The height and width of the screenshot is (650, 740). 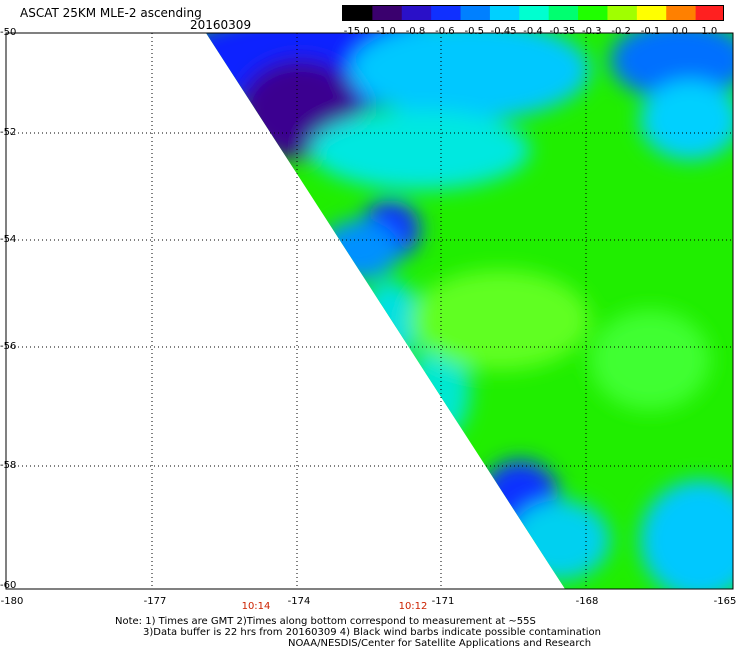 What do you see at coordinates (386, 31) in the screenshot?
I see `colorbar-label: -1.0` at bounding box center [386, 31].